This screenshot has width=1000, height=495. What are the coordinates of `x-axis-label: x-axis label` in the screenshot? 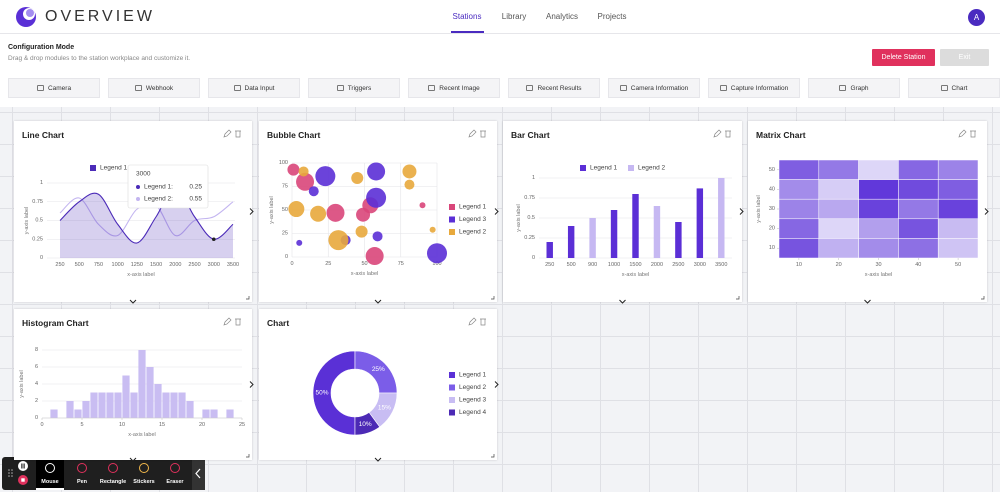 It's located at (142, 435).